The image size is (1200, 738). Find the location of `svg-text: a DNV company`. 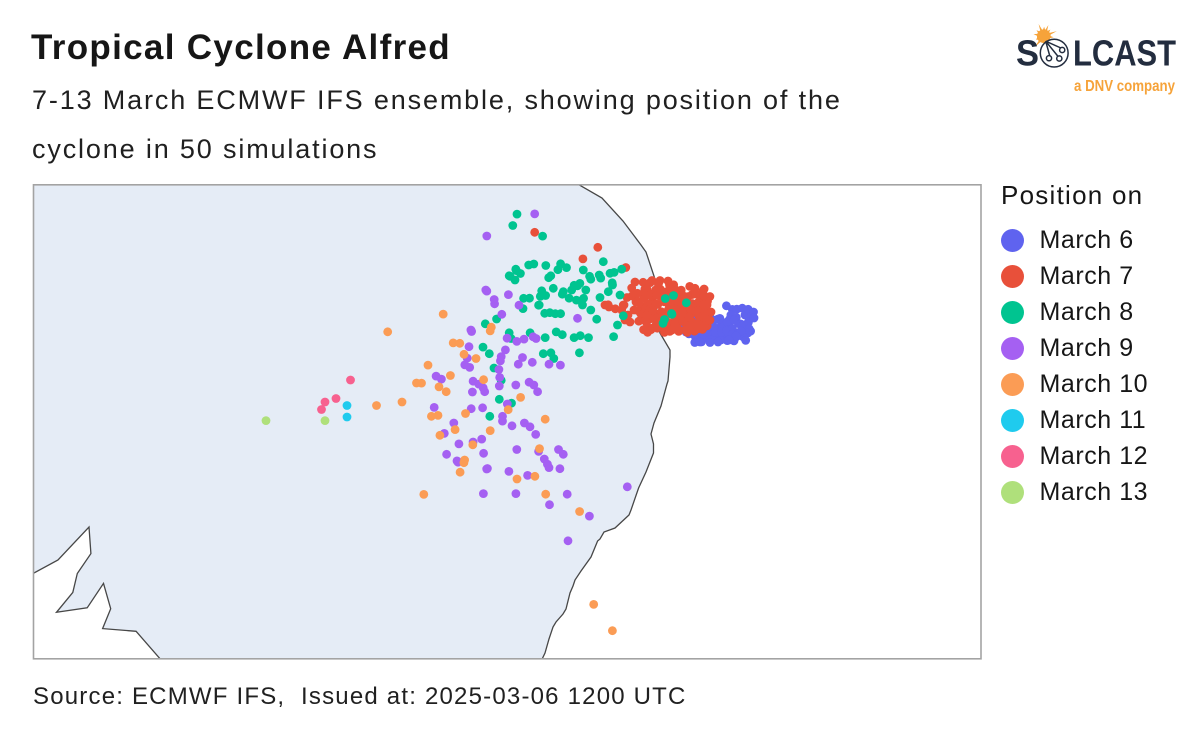

svg-text: a DNV company is located at coordinates (1124, 86).